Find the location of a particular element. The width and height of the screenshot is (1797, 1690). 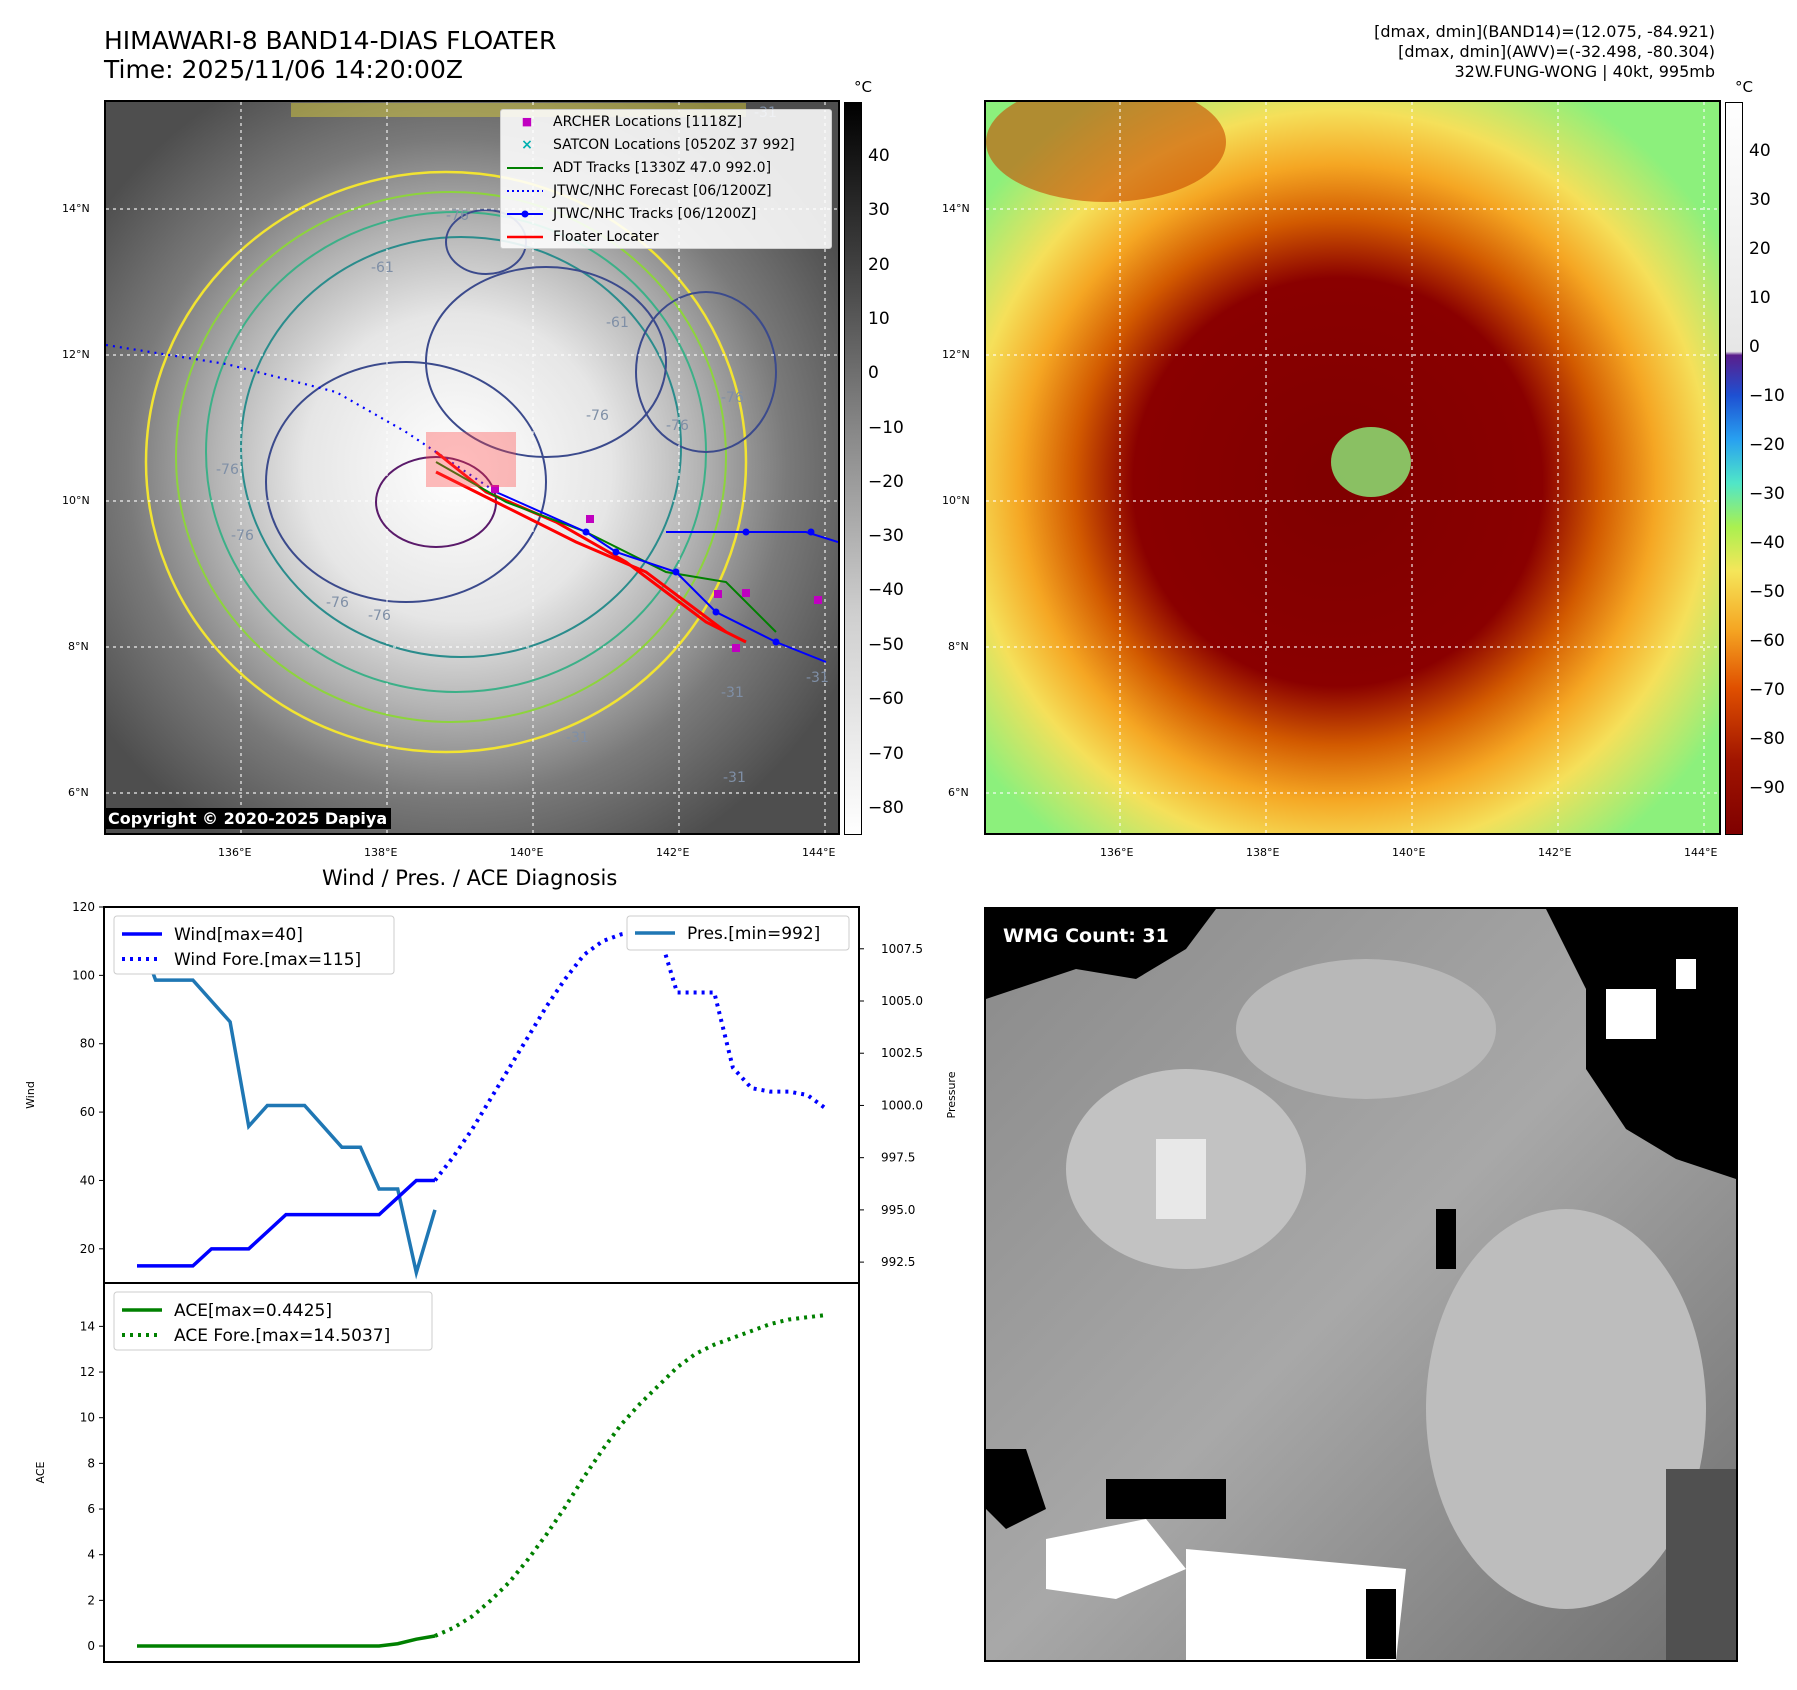

legend-label-wind-forecast: Wind Fore.[max=115] is located at coordinates (267, 960).